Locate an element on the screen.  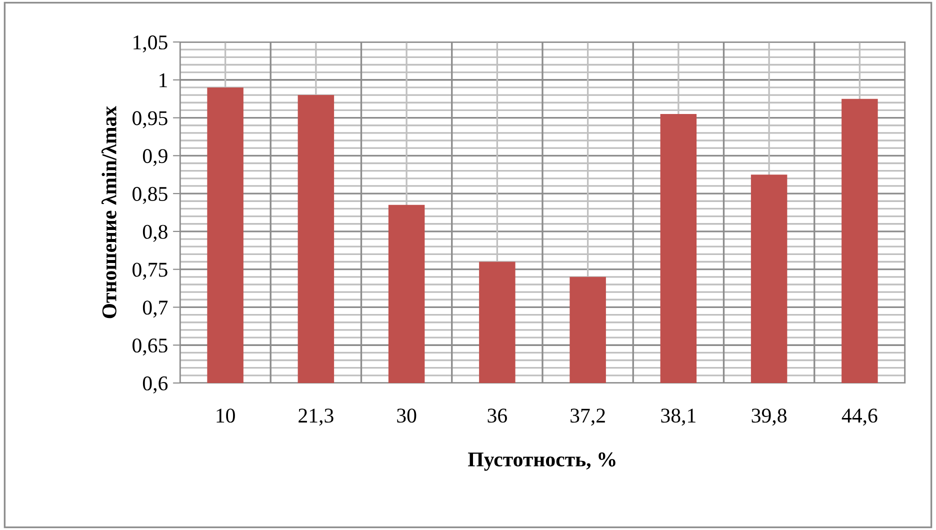
x-tick-label: 38,1 is located at coordinates (678, 417).